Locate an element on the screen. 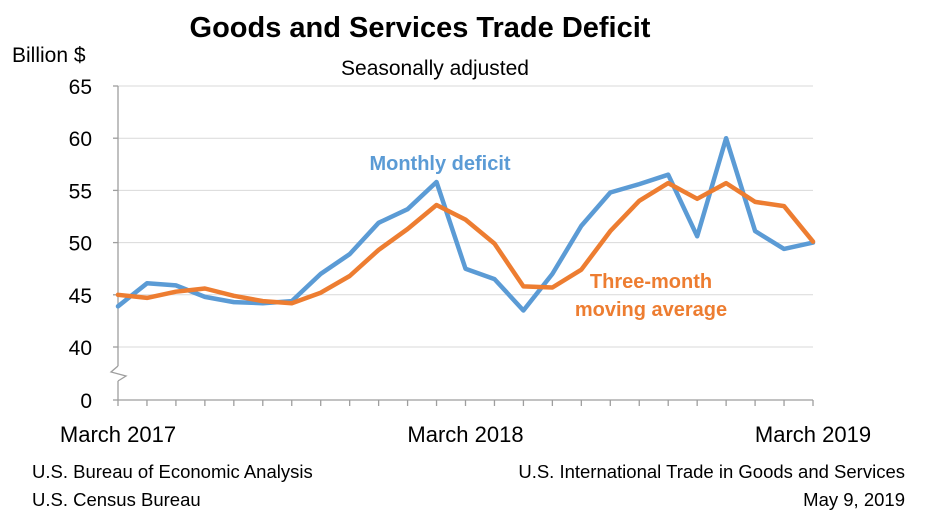  x-tick-label-24: March 2019 is located at coordinates (813, 434).